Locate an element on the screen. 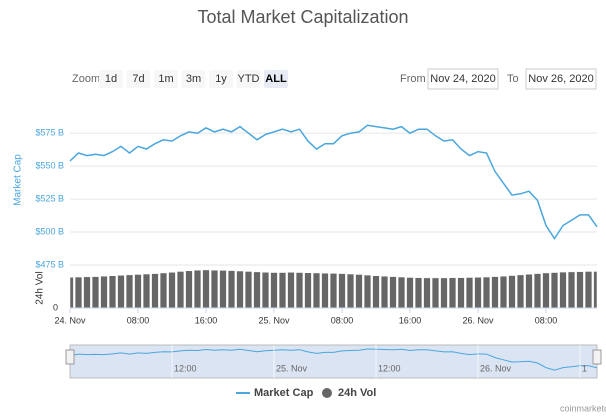  y2-axis-title: 24h Vol is located at coordinates (40, 287).